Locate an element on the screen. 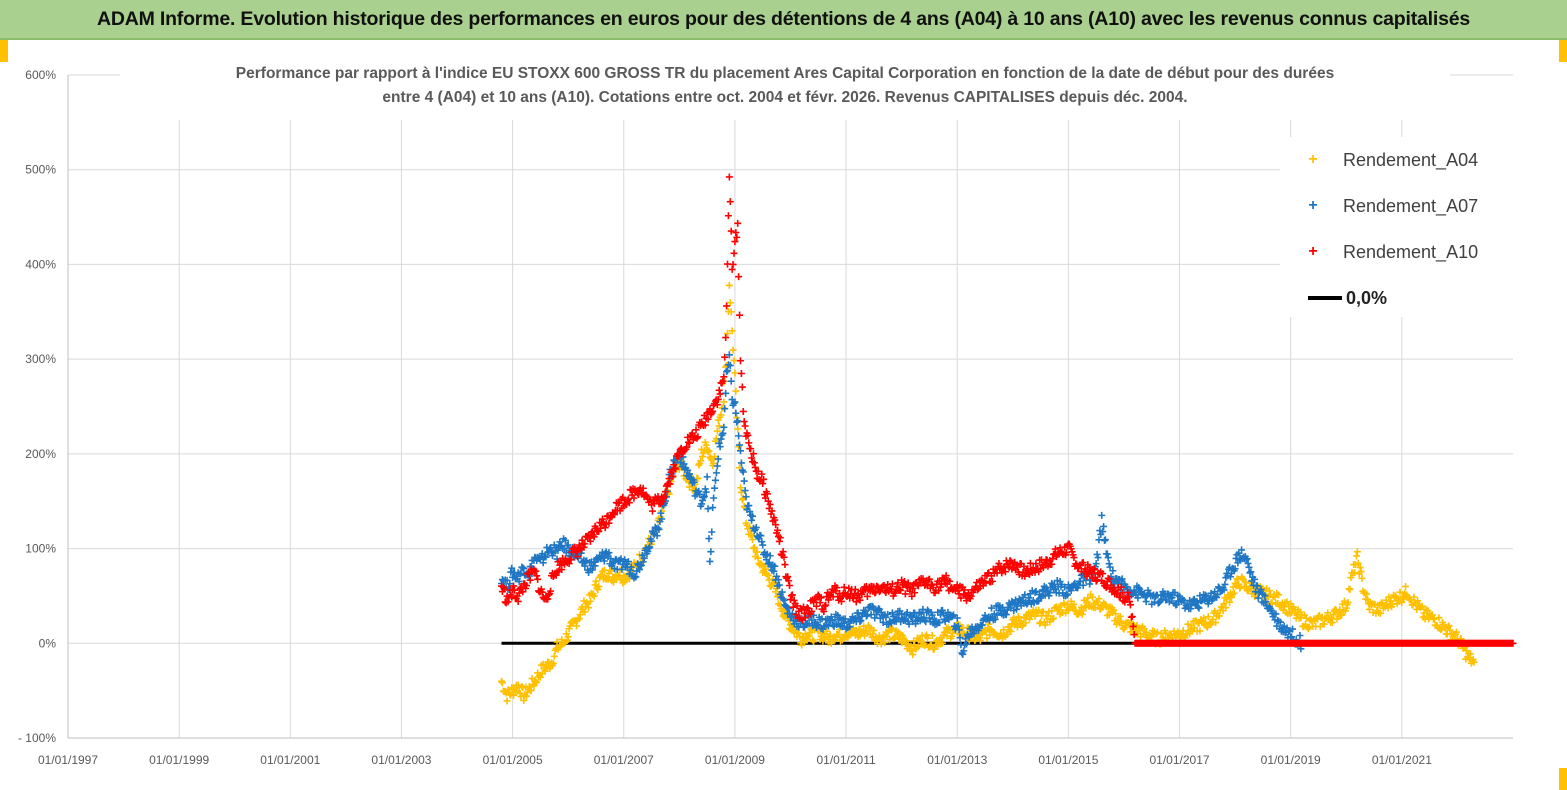  legend-marker-a07: + is located at coordinates (1313, 205).